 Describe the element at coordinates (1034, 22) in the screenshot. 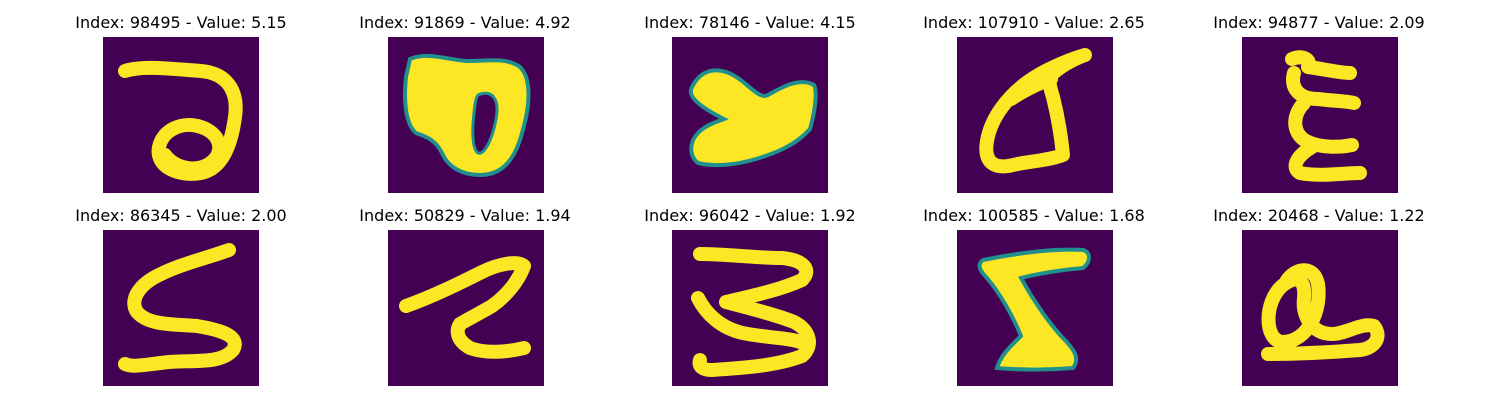

I see `panel-title: Index: 107910 - Value: 2.65` at that location.